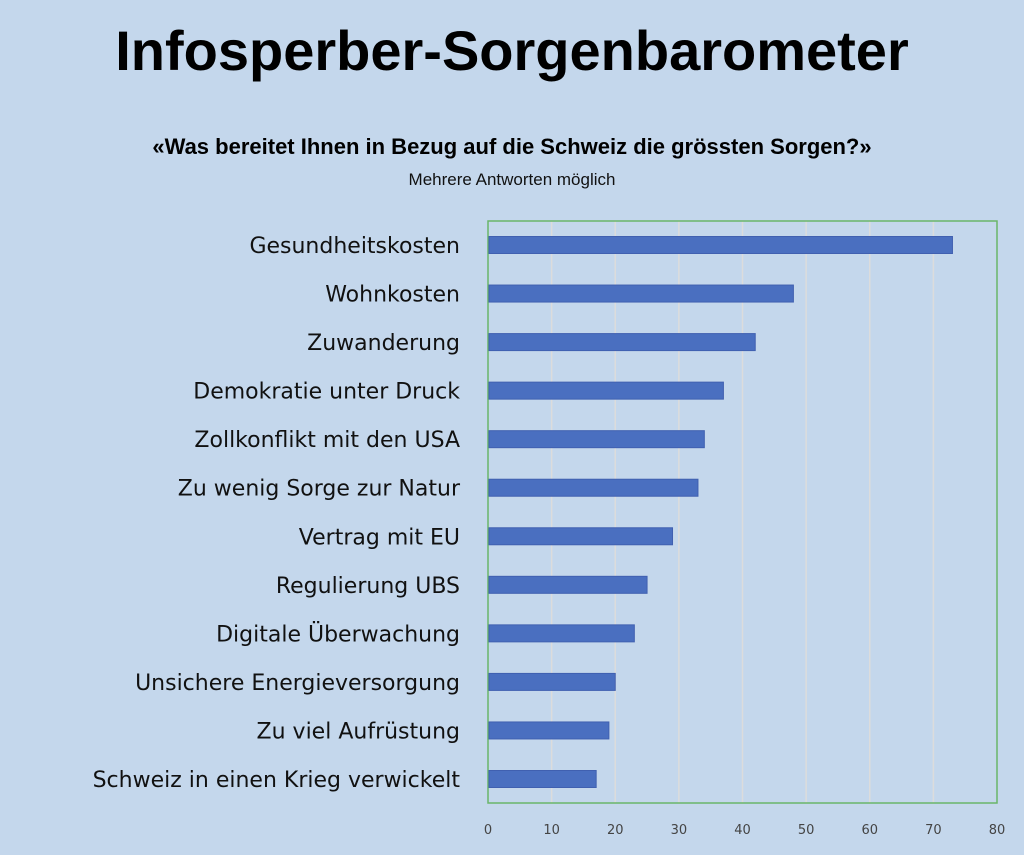  What do you see at coordinates (368, 586) in the screenshot?
I see `category-label: Regulierung UBS` at bounding box center [368, 586].